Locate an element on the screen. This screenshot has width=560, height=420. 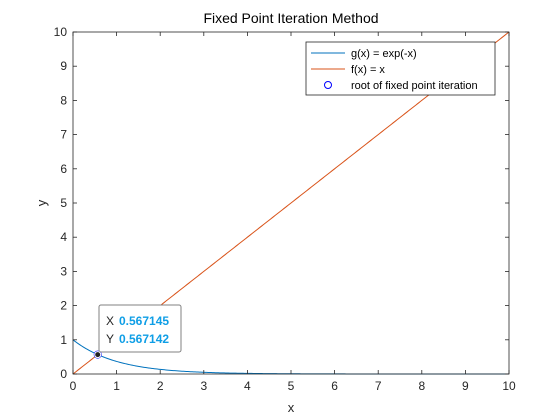
datatip-x-value: 0.567145 is located at coordinates (144, 321).